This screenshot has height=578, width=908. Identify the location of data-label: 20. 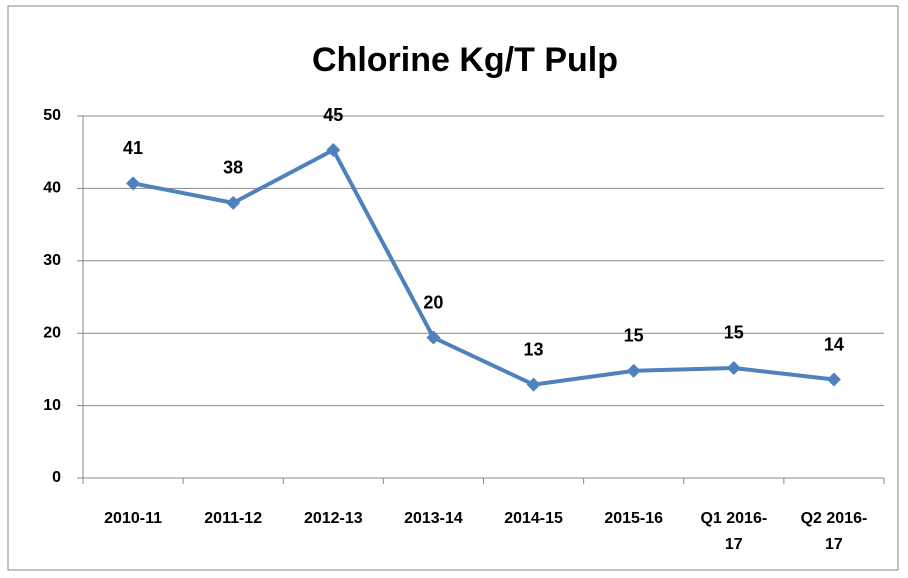
(433, 302).